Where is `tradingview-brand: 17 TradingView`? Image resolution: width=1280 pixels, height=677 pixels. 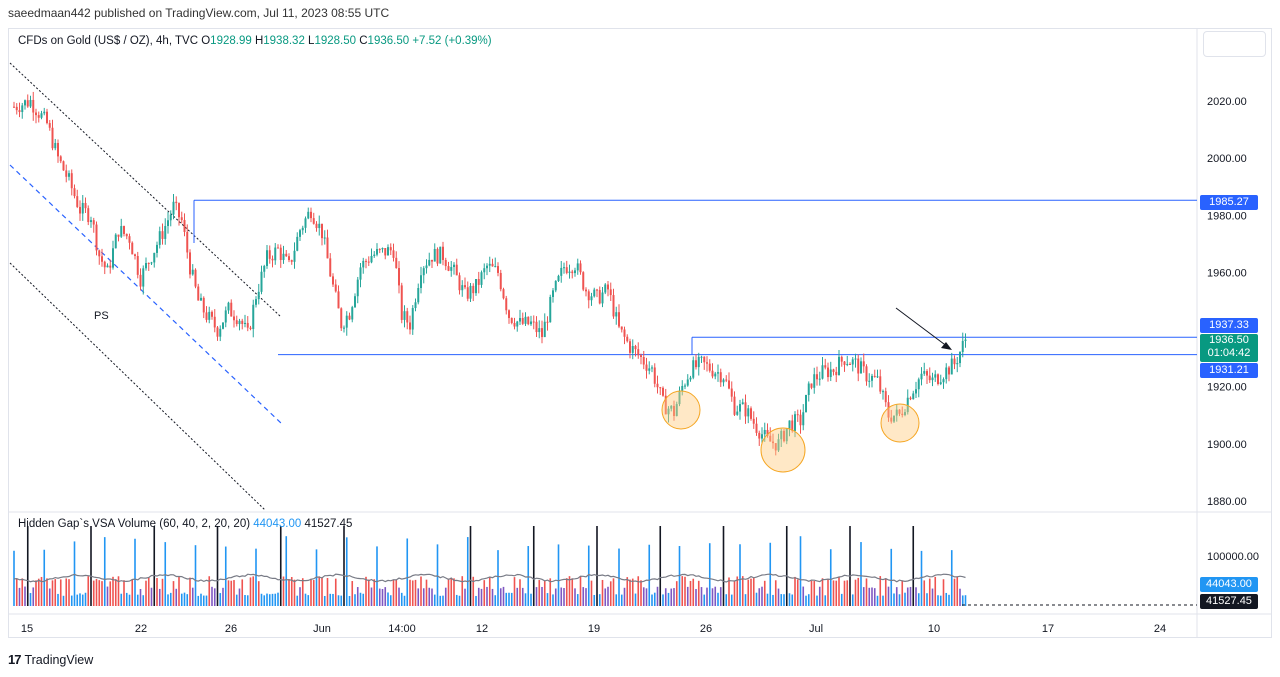 tradingview-brand: 17 TradingView is located at coordinates (50, 659).